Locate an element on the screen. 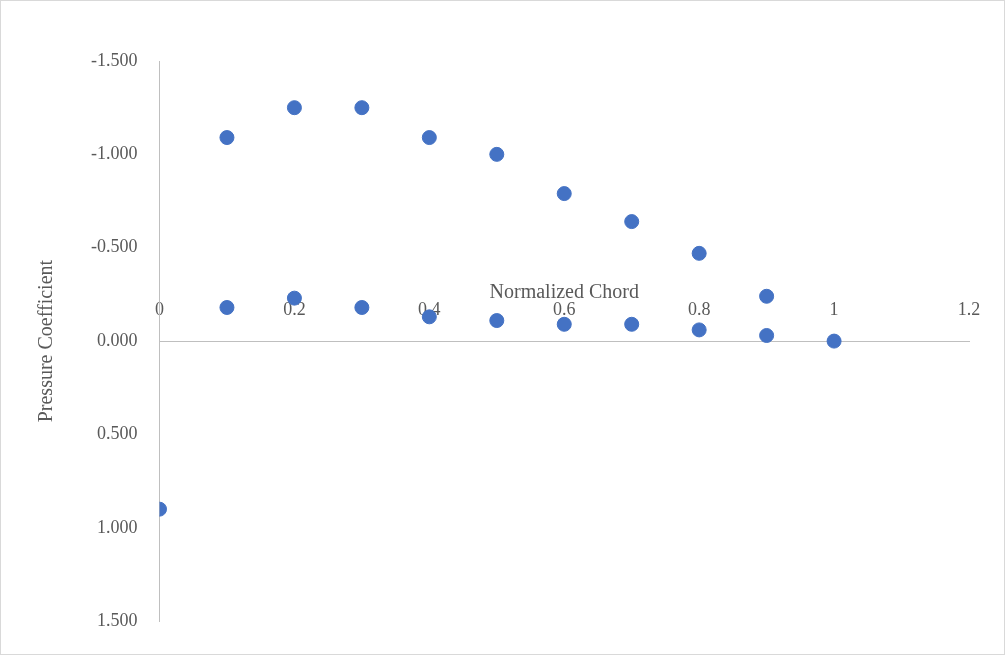 The width and height of the screenshot is (1005, 655). y-tick-label: -0.500 is located at coordinates (114, 246).